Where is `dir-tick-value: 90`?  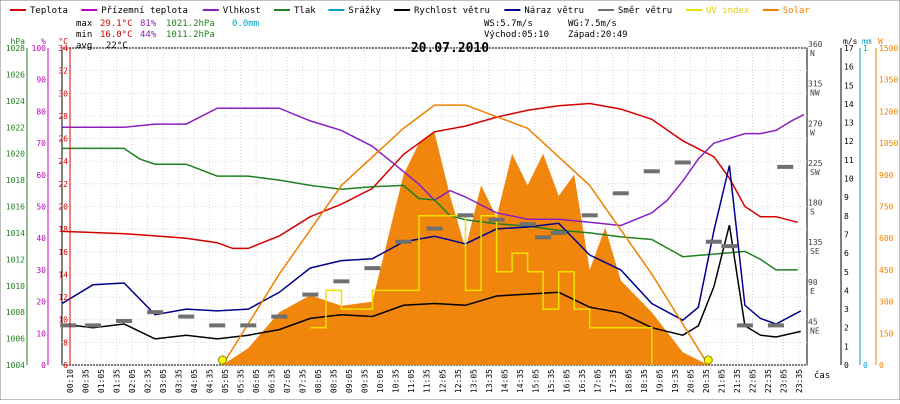 dir-tick-value: 90 is located at coordinates (813, 282).